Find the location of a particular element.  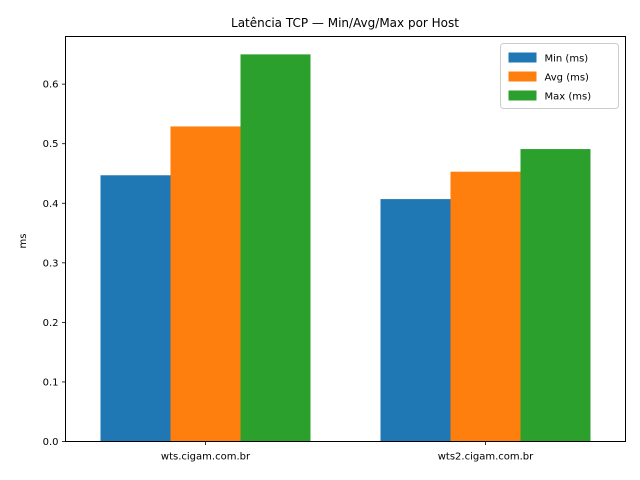

legend-label: Min (ms) is located at coordinates (567, 59).